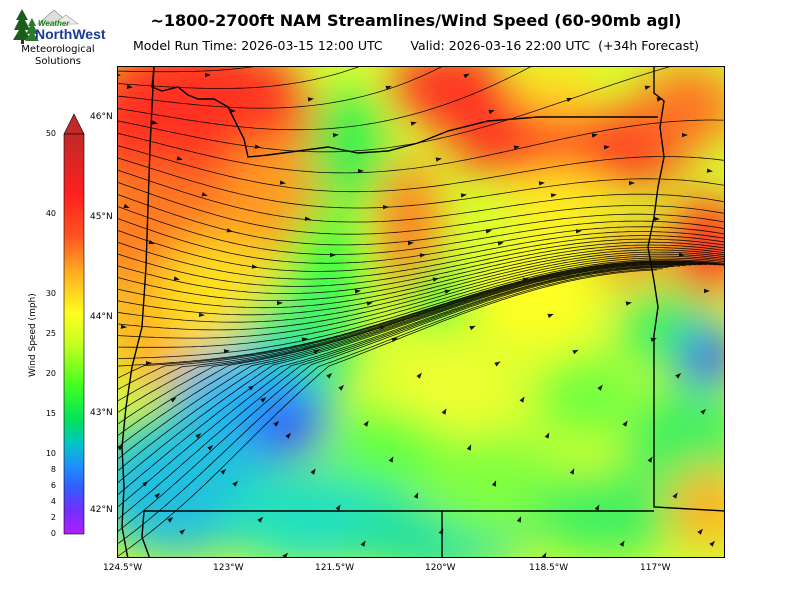  Describe the element at coordinates (101, 317) in the screenshot. I see `lat-label: 44°N` at that location.